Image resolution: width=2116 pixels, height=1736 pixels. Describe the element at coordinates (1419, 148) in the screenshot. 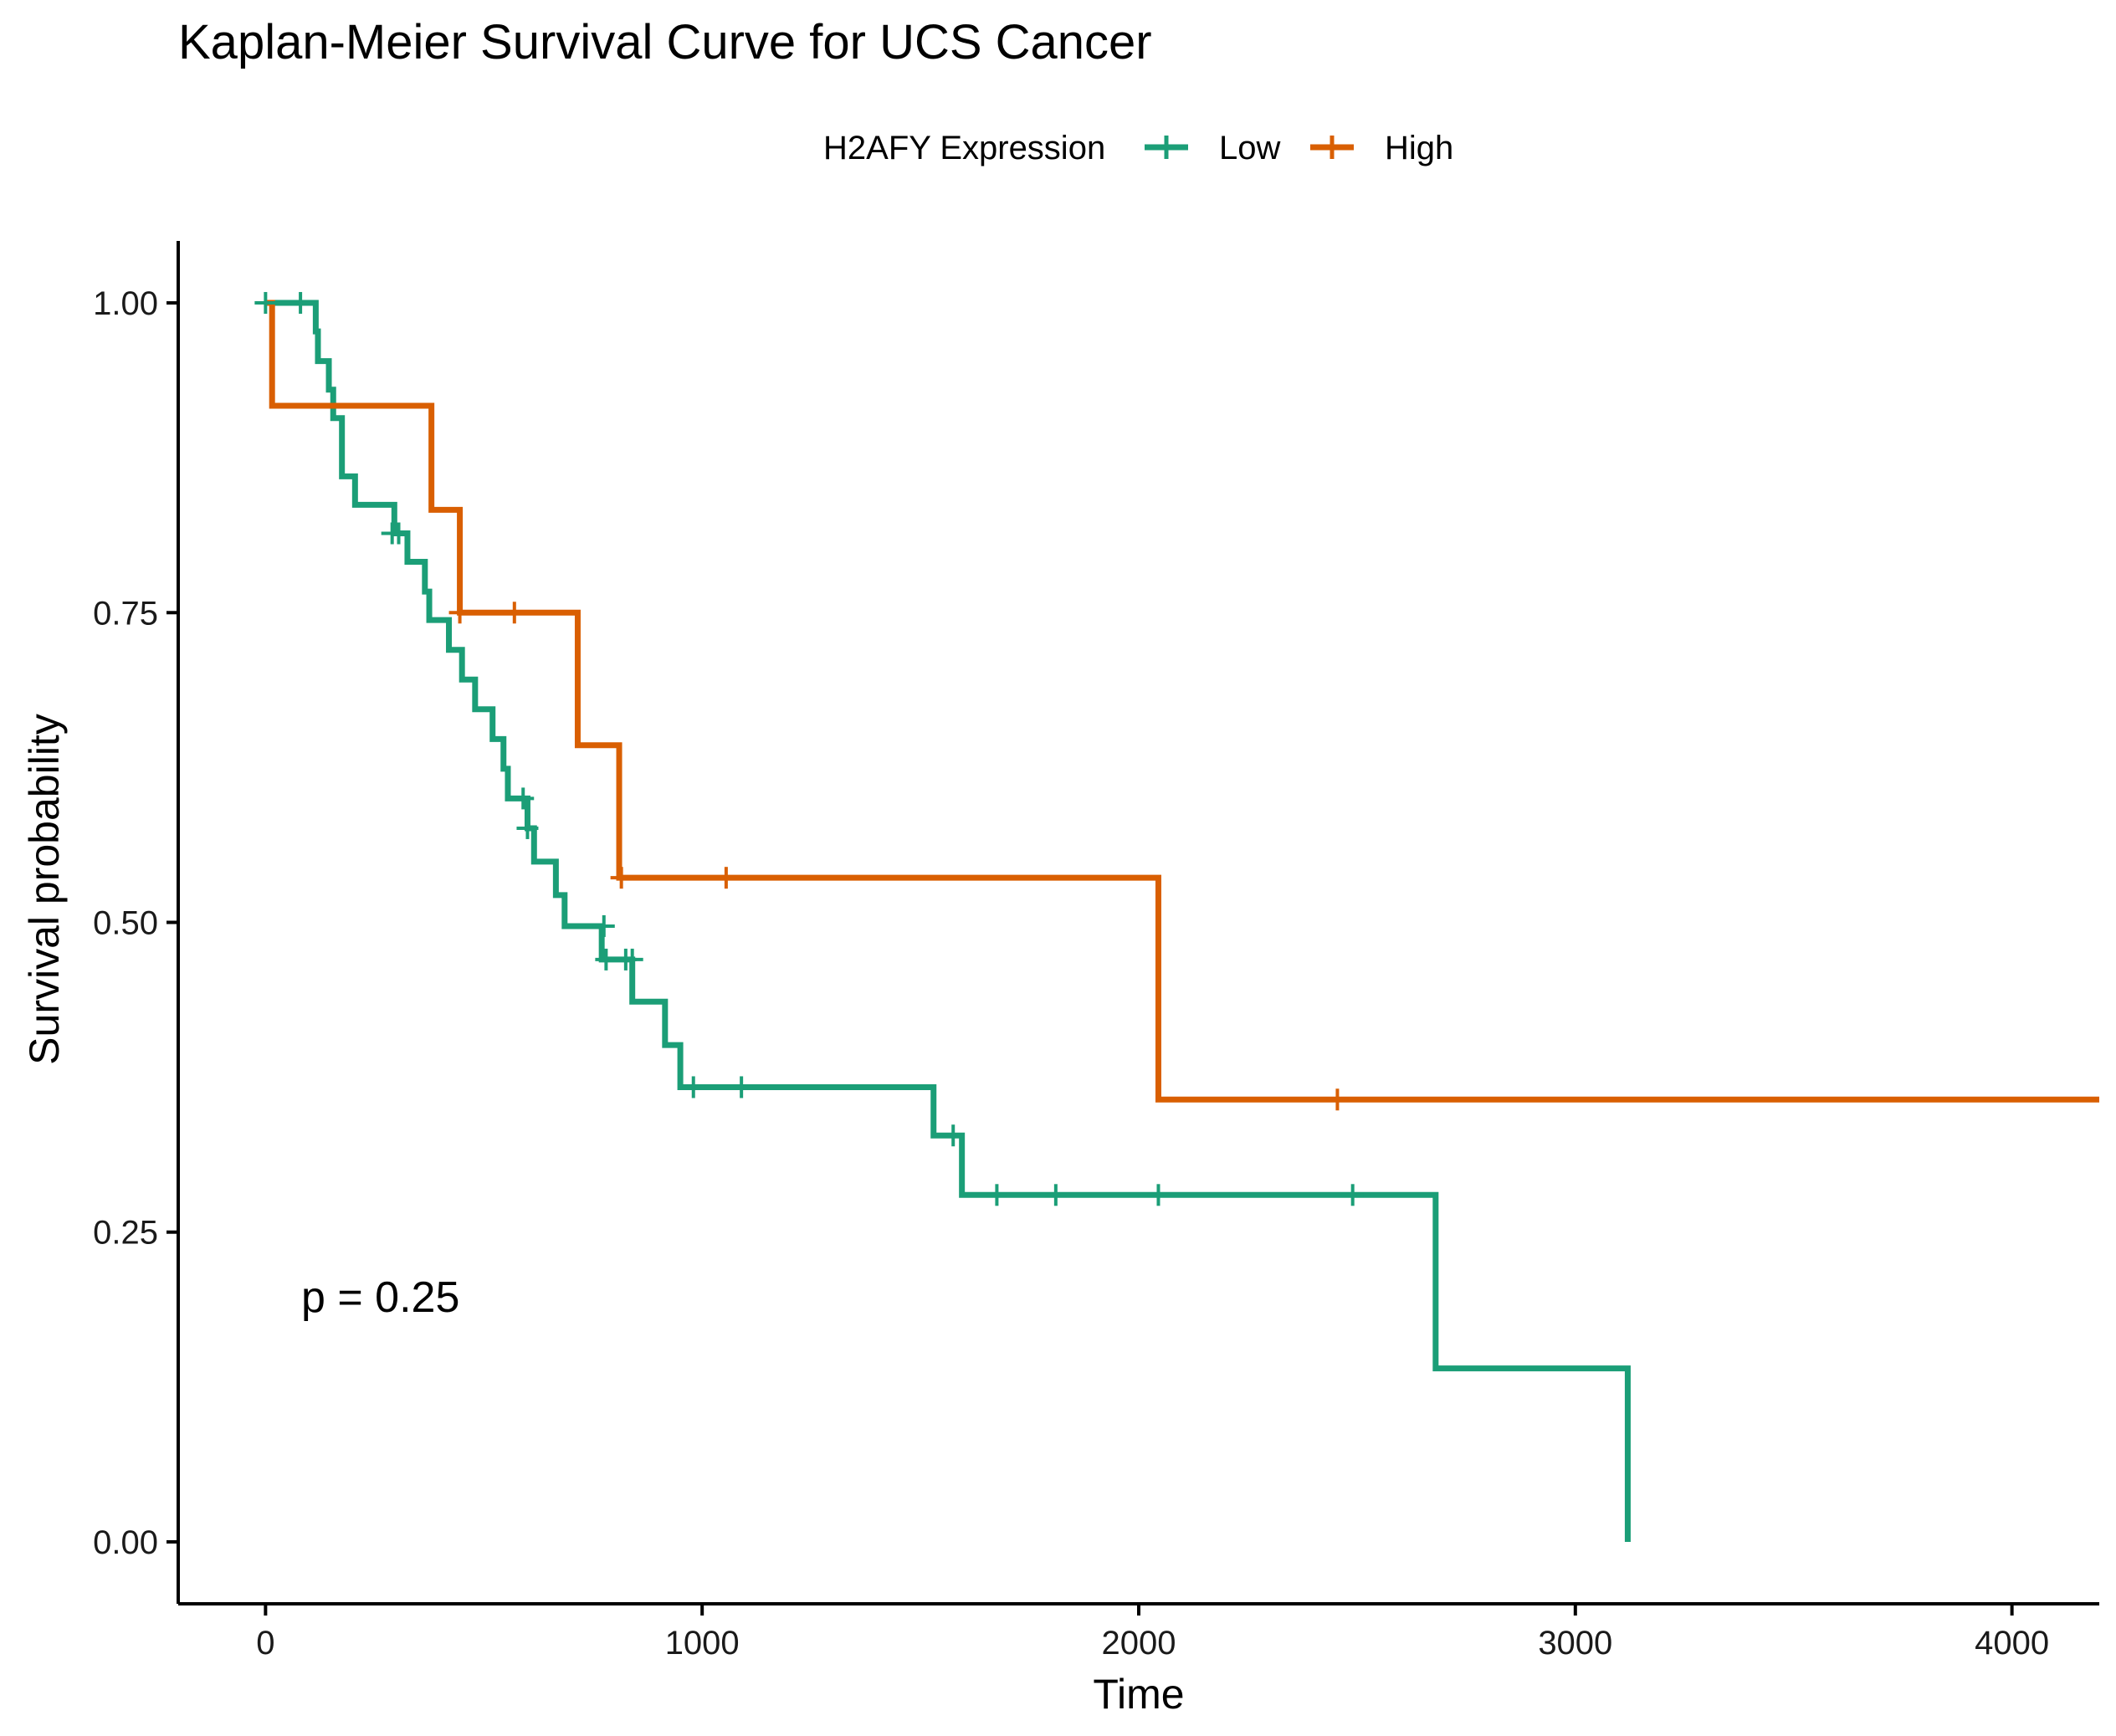

I see `legend-label-high: High` at that location.